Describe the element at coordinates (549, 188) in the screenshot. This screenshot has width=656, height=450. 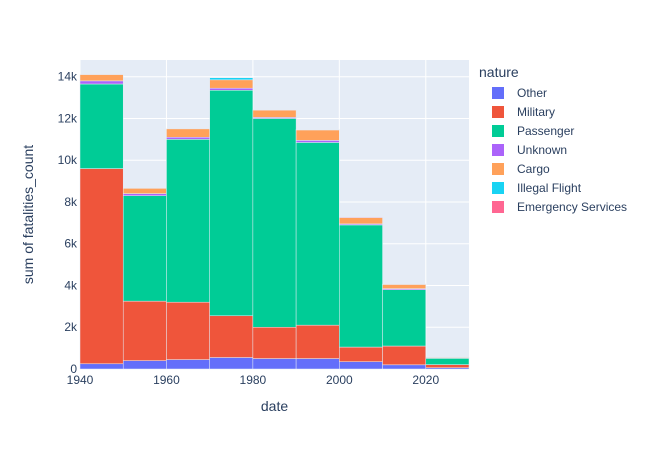
I see `legend-item-label: Illegal Flight` at that location.